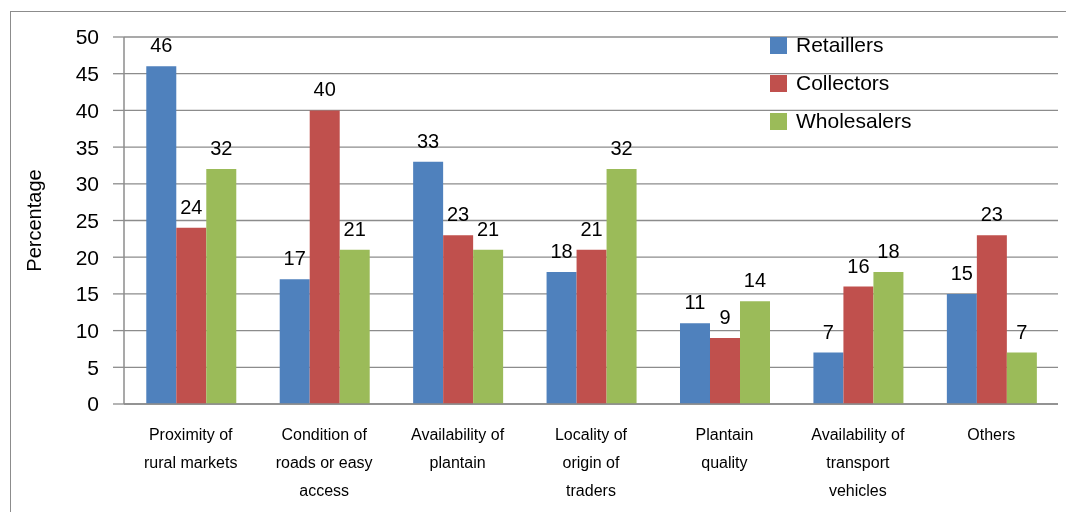  I want to click on x-tick-label: Availability of plantain, so click(458, 448).